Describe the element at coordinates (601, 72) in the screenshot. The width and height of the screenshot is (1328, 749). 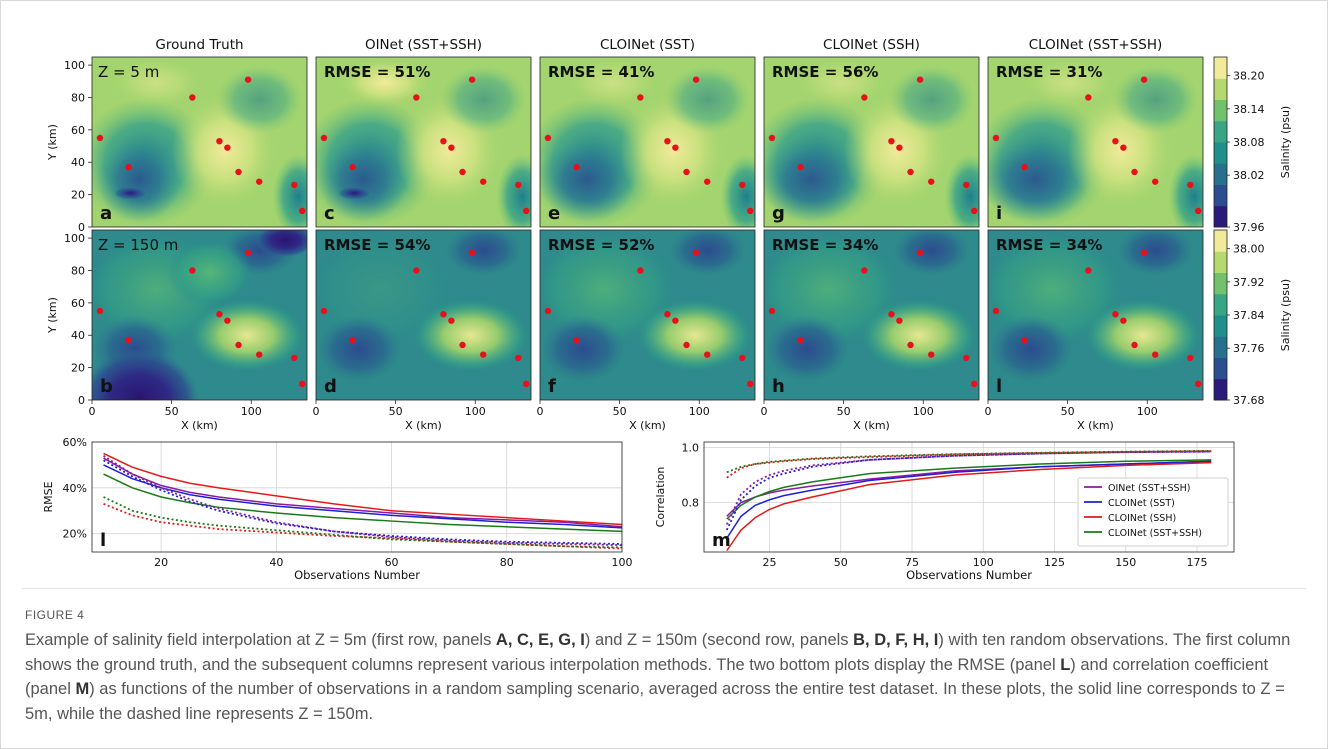
I see `rmse-label: RMSE = 41%` at that location.